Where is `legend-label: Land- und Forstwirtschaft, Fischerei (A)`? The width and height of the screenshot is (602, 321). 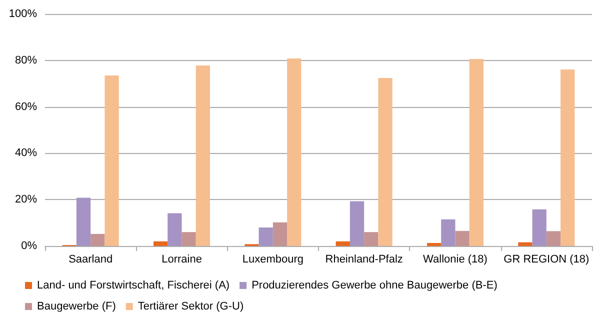 legend-label: Land- und Forstwirtschaft, Fischerei (A) is located at coordinates (133, 286).